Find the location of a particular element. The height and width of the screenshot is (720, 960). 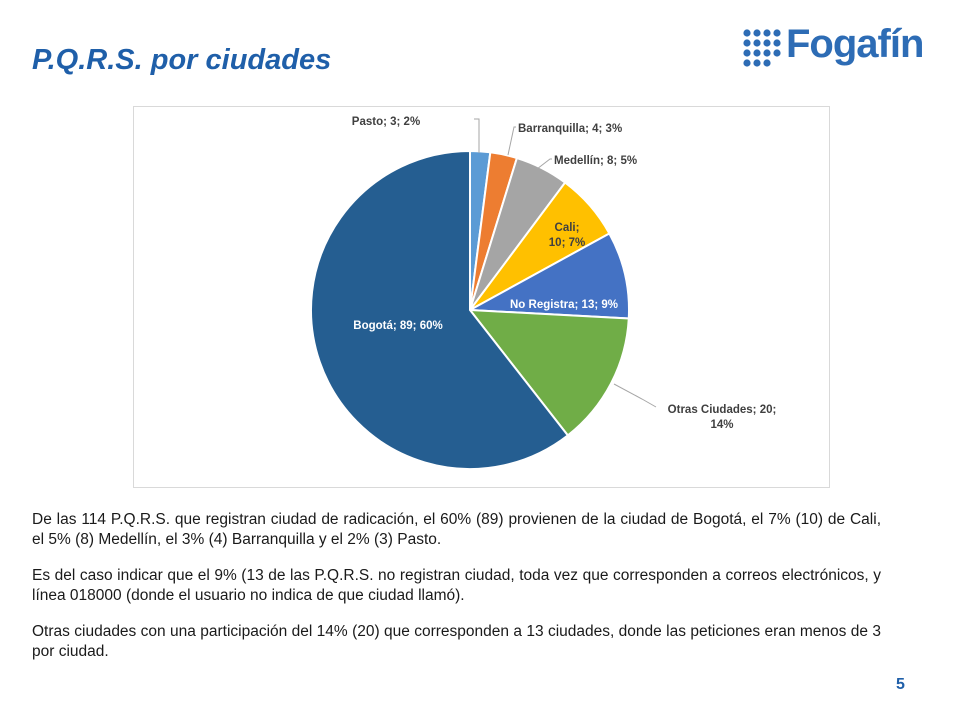

data-label-bogotá: Bogotá; 89; 60% is located at coordinates (397, 326).